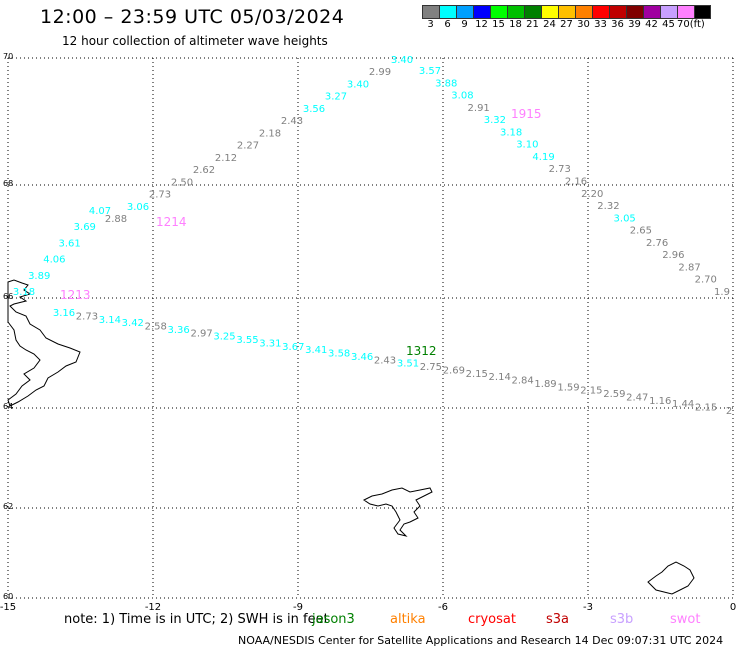 The width and height of the screenshot is (740, 650). What do you see at coordinates (160, 195) in the screenshot?
I see `wave-height-value: 2.73` at bounding box center [160, 195].